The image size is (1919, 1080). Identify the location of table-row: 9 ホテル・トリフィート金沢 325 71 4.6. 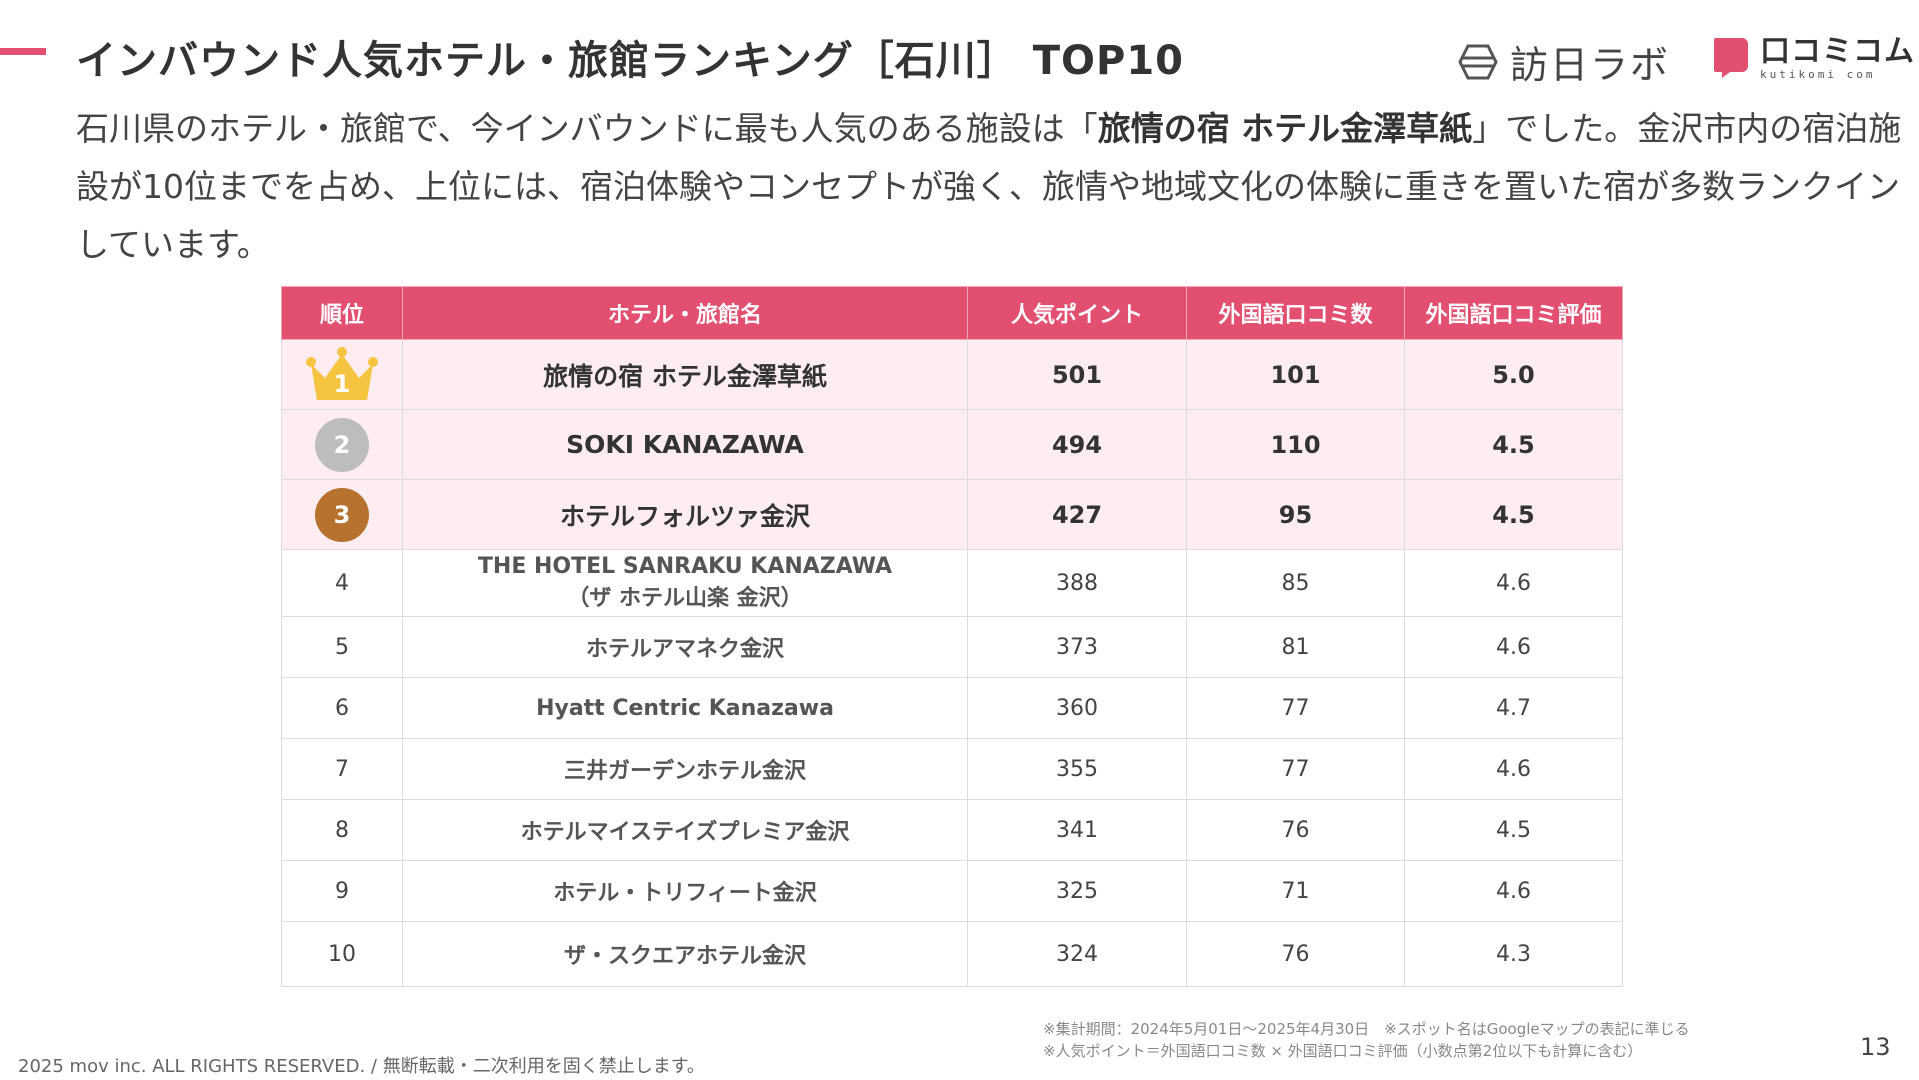
(952, 891).